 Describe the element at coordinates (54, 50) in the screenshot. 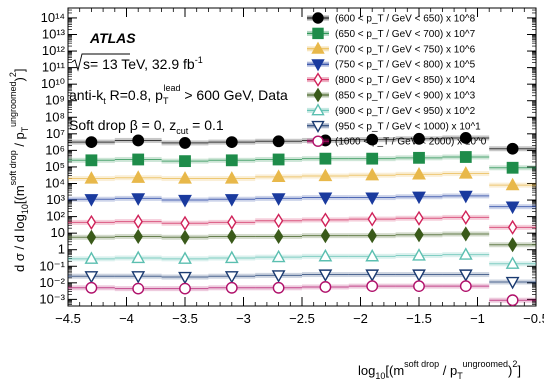

I see `y-tick-label: 10¹²` at that location.